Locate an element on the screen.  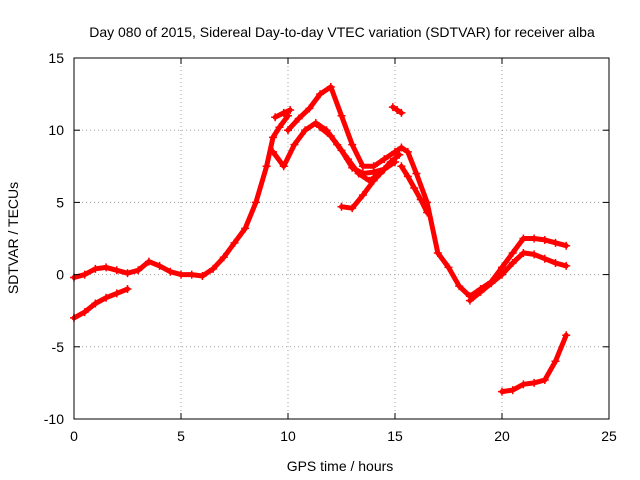
x-tick-label: 10 is located at coordinates (288, 436).